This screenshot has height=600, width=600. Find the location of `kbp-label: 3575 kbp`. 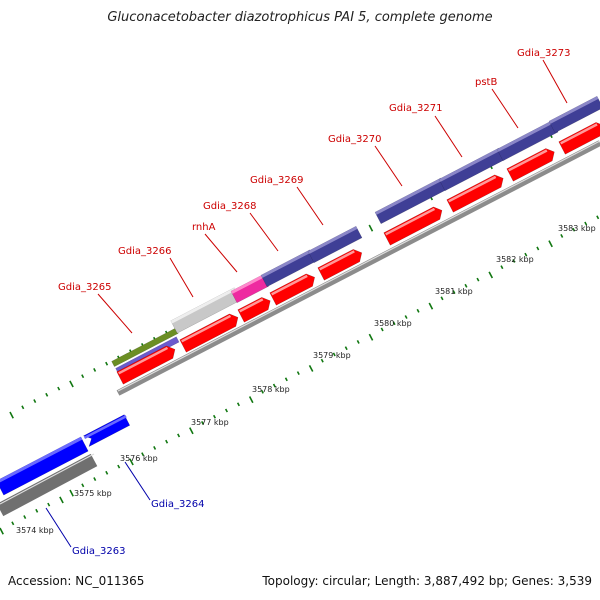

kbp-label: 3575 kbp is located at coordinates (93, 493).